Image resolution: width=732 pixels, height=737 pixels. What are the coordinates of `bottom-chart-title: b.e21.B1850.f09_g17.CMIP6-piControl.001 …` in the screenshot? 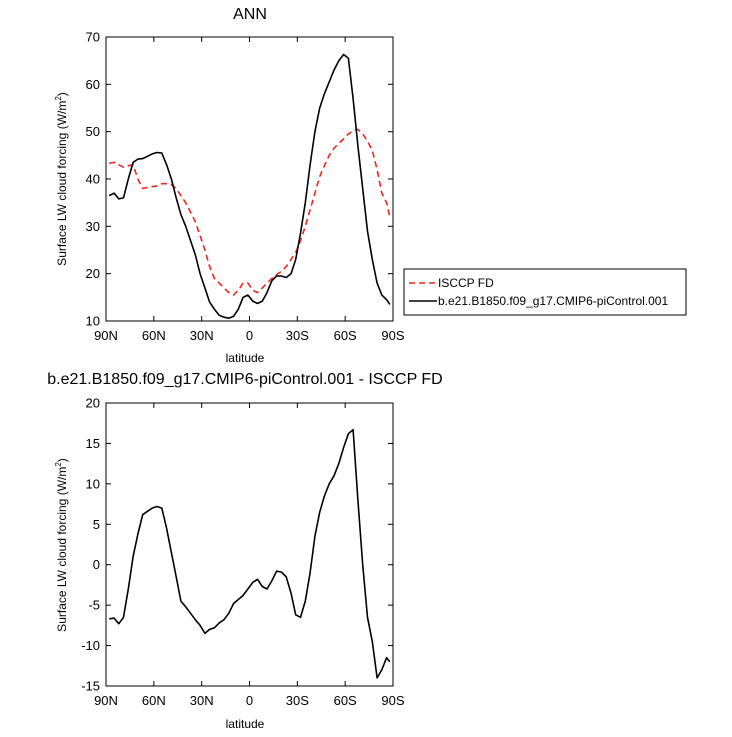 It's located at (244, 379).